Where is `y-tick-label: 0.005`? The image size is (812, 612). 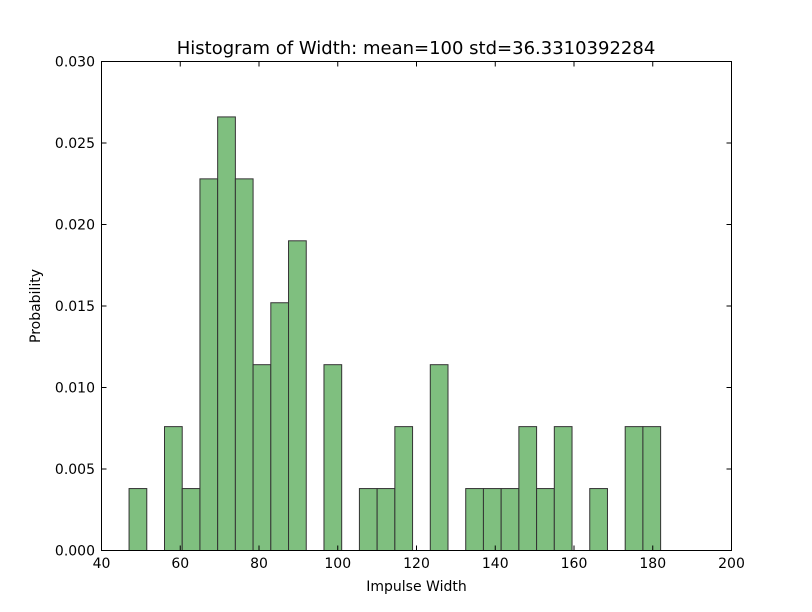
y-tick-label: 0.005 is located at coordinates (75, 470).